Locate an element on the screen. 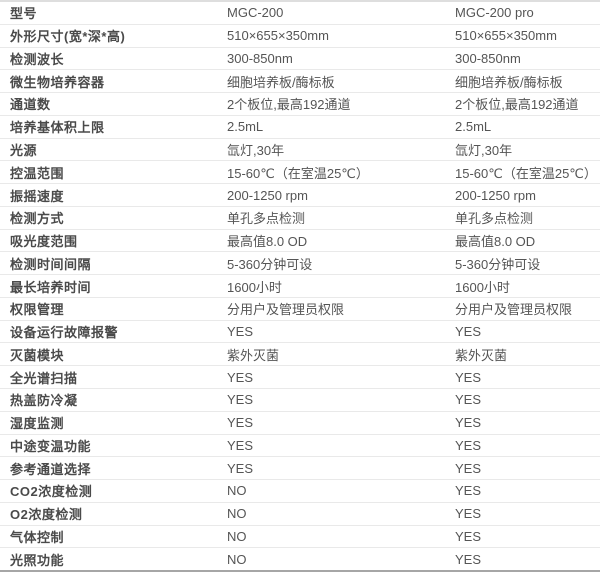 The width and height of the screenshot is (600, 572). spec-value-mgc200: 氙灯,30年 is located at coordinates (256, 150).